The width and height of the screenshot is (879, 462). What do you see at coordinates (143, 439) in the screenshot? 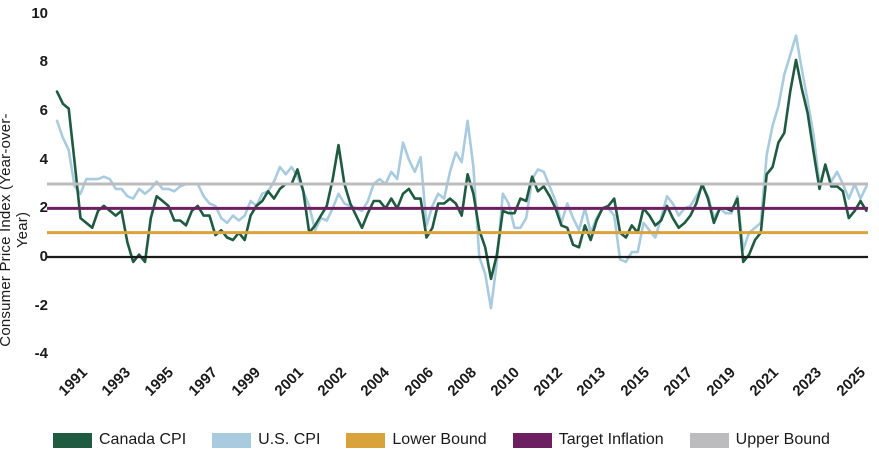
I see `legend-label: Canada CPI` at bounding box center [143, 439].